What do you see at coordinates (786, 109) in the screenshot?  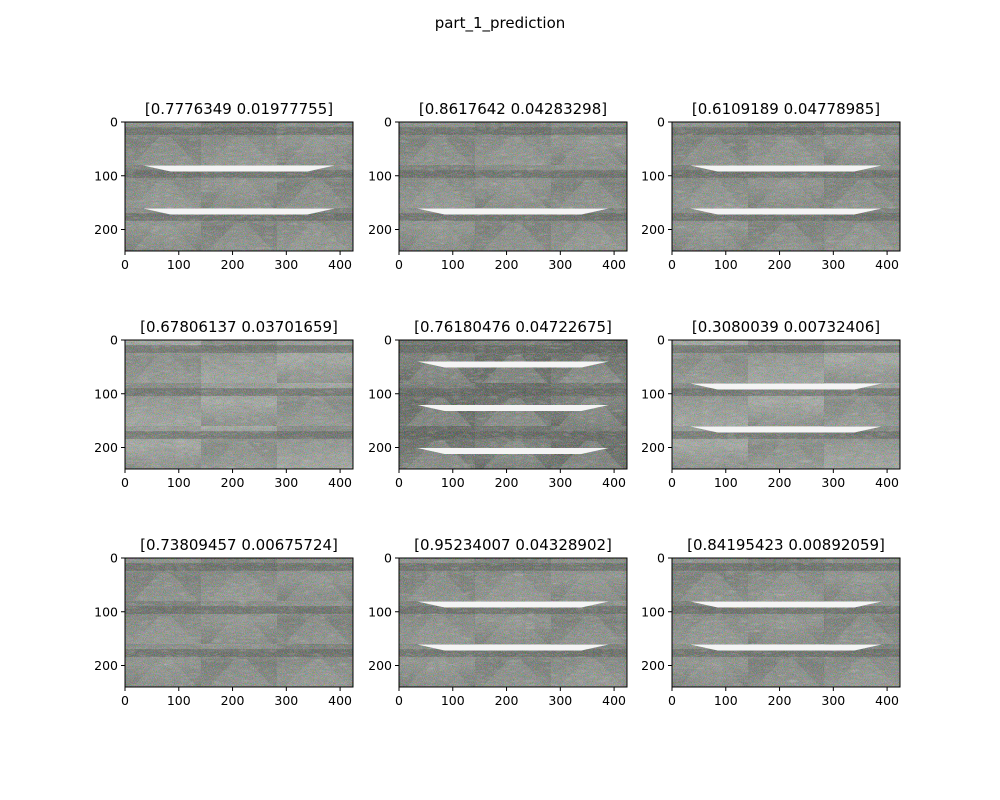 I see `subplot-title: [0.6109189 0.04778985]` at bounding box center [786, 109].